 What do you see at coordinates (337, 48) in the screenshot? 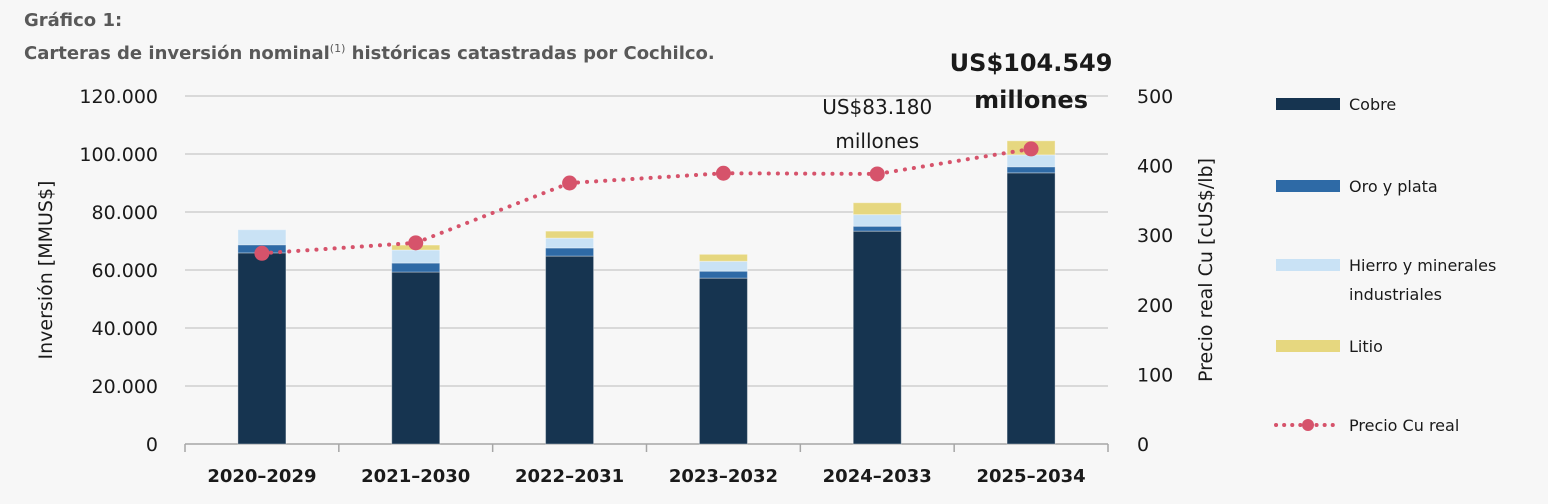
I see `title-footnote: (1)` at bounding box center [337, 48].